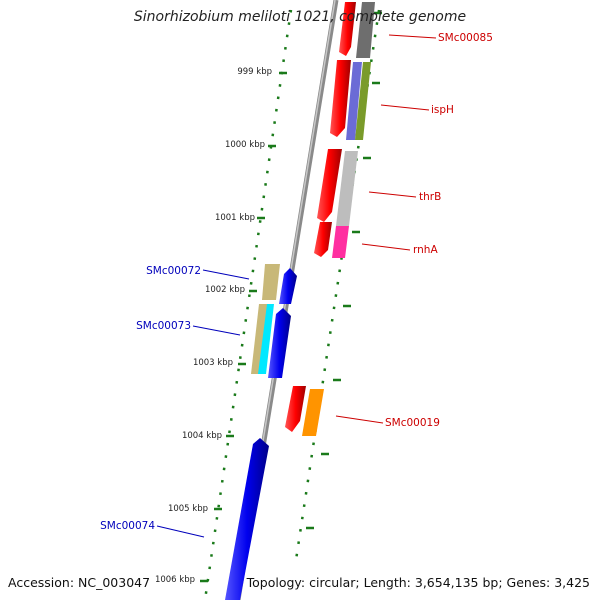 The height and width of the screenshot is (600, 600). What do you see at coordinates (235, 218) in the screenshot?
I see `tick-label: 1001 kbp` at bounding box center [235, 218].